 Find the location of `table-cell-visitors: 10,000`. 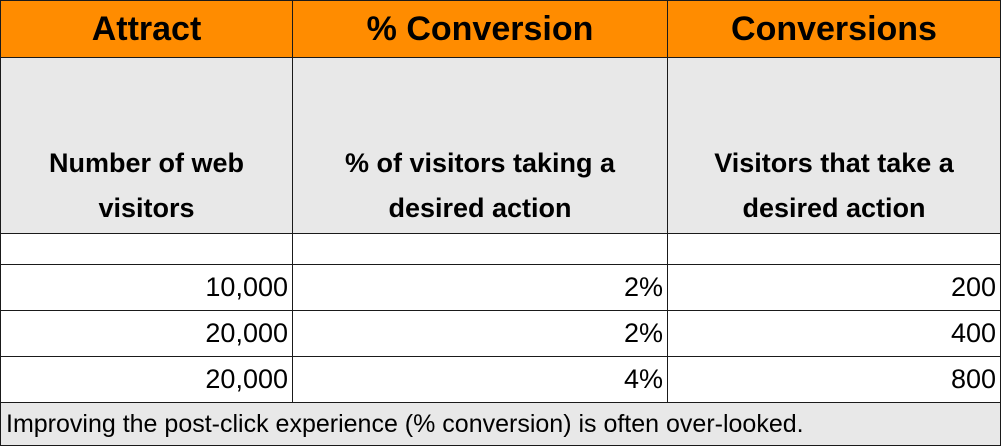

table-cell-visitors: 10,000 is located at coordinates (146, 288).